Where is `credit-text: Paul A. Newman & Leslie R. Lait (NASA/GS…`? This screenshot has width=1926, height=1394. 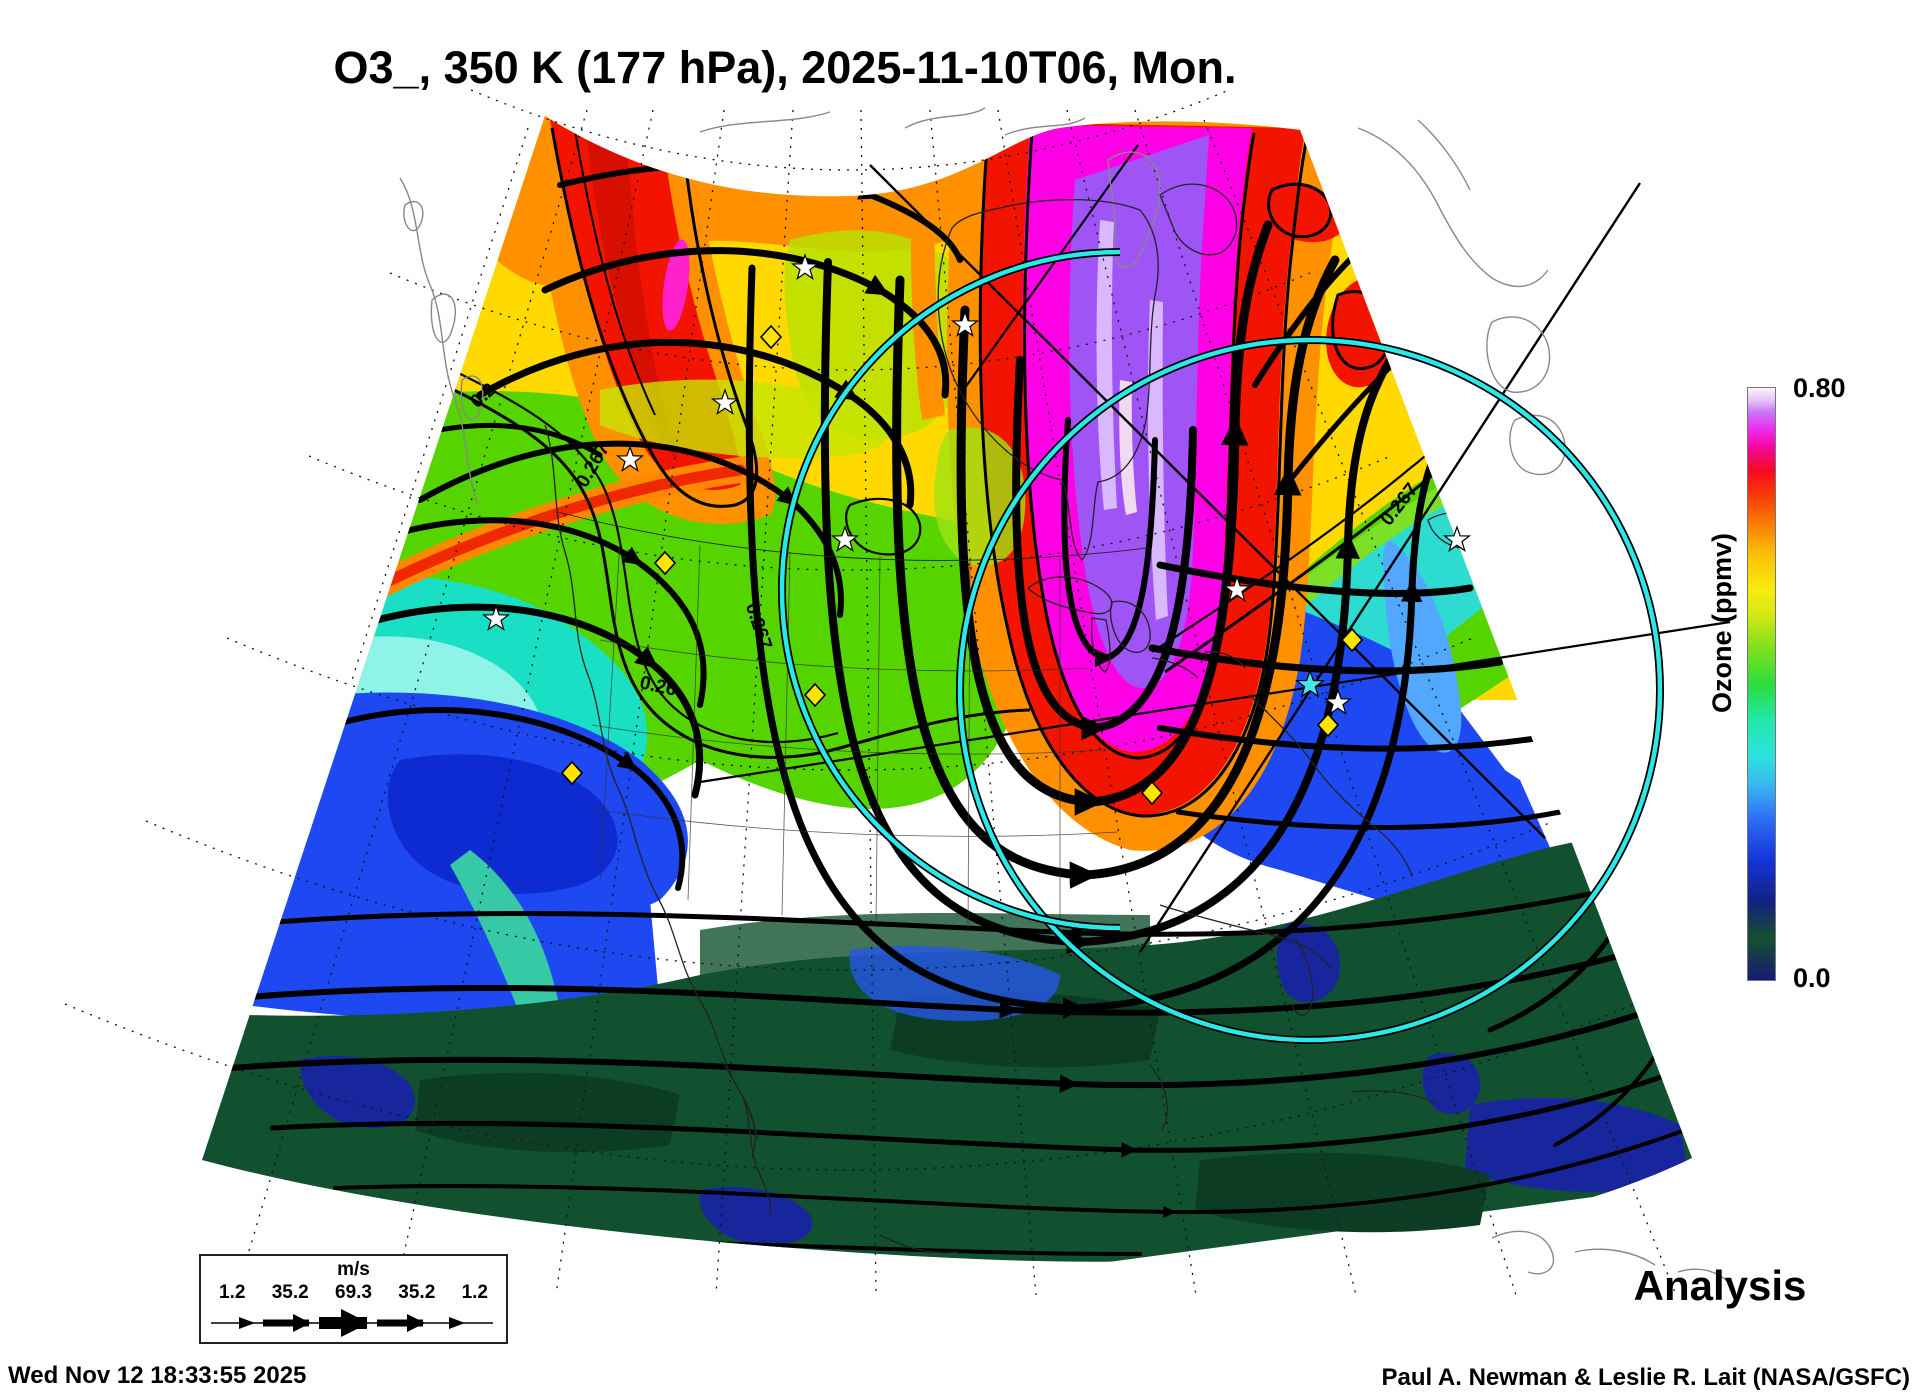
credit-text: Paul A. Newman & Leslie R. Lait (NASA/GS… is located at coordinates (1645, 1377).